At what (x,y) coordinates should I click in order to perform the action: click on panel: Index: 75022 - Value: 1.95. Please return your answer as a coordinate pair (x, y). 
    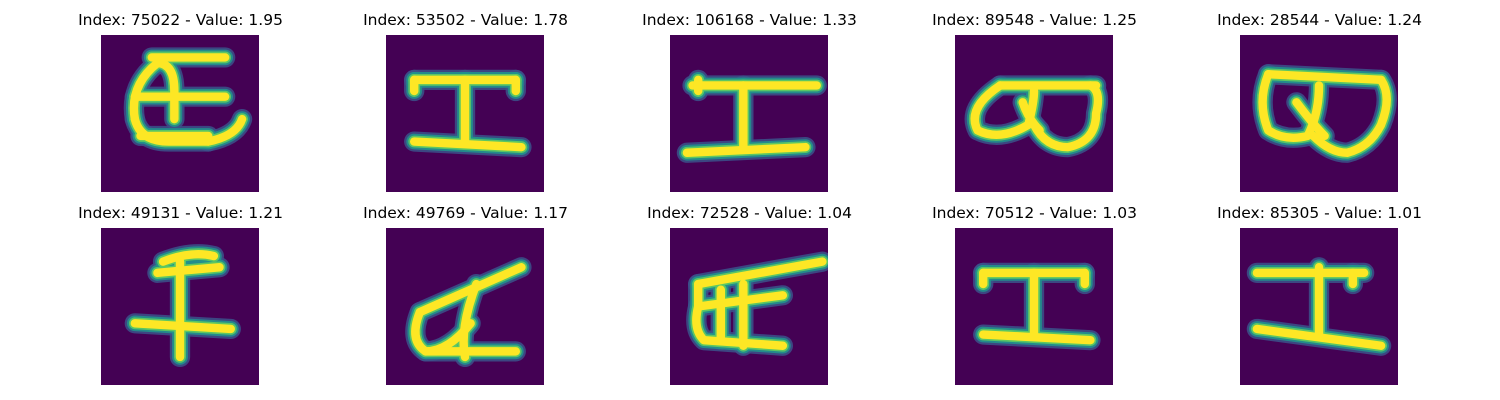
    Looking at the image, I should click on (180, 96).